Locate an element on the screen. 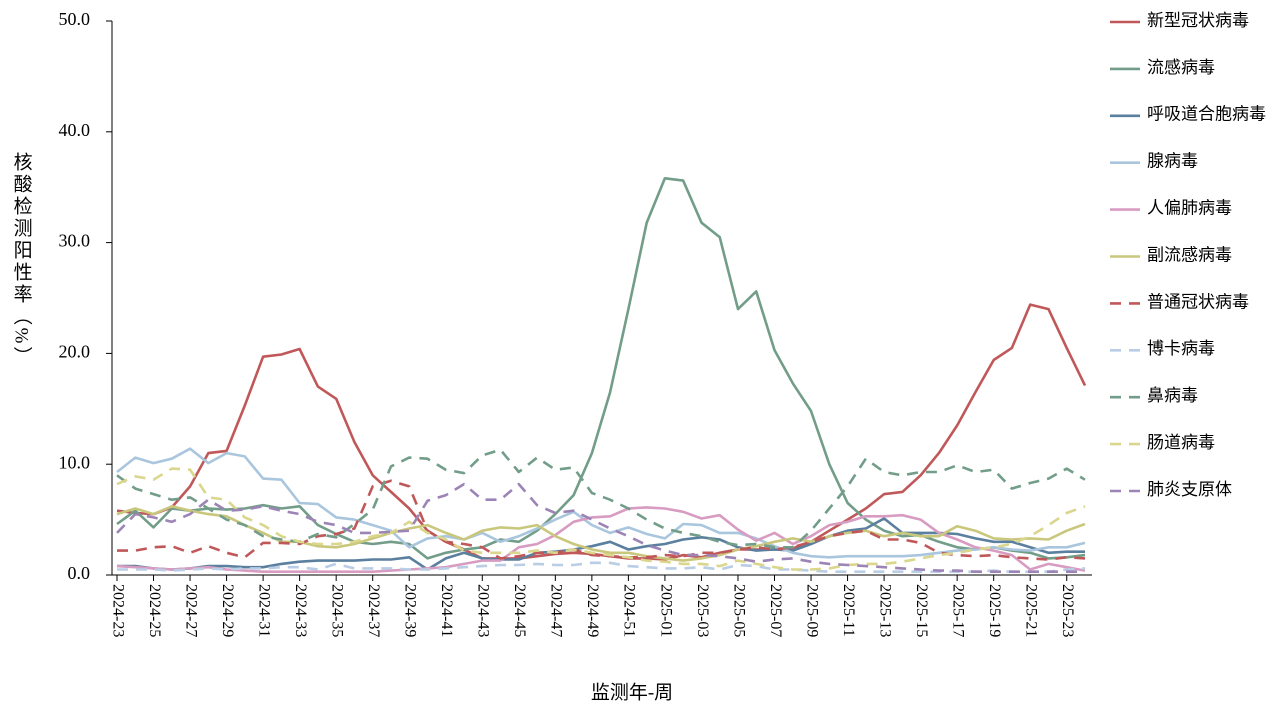  x-tick-label: 2025-07 is located at coordinates (775, 610).